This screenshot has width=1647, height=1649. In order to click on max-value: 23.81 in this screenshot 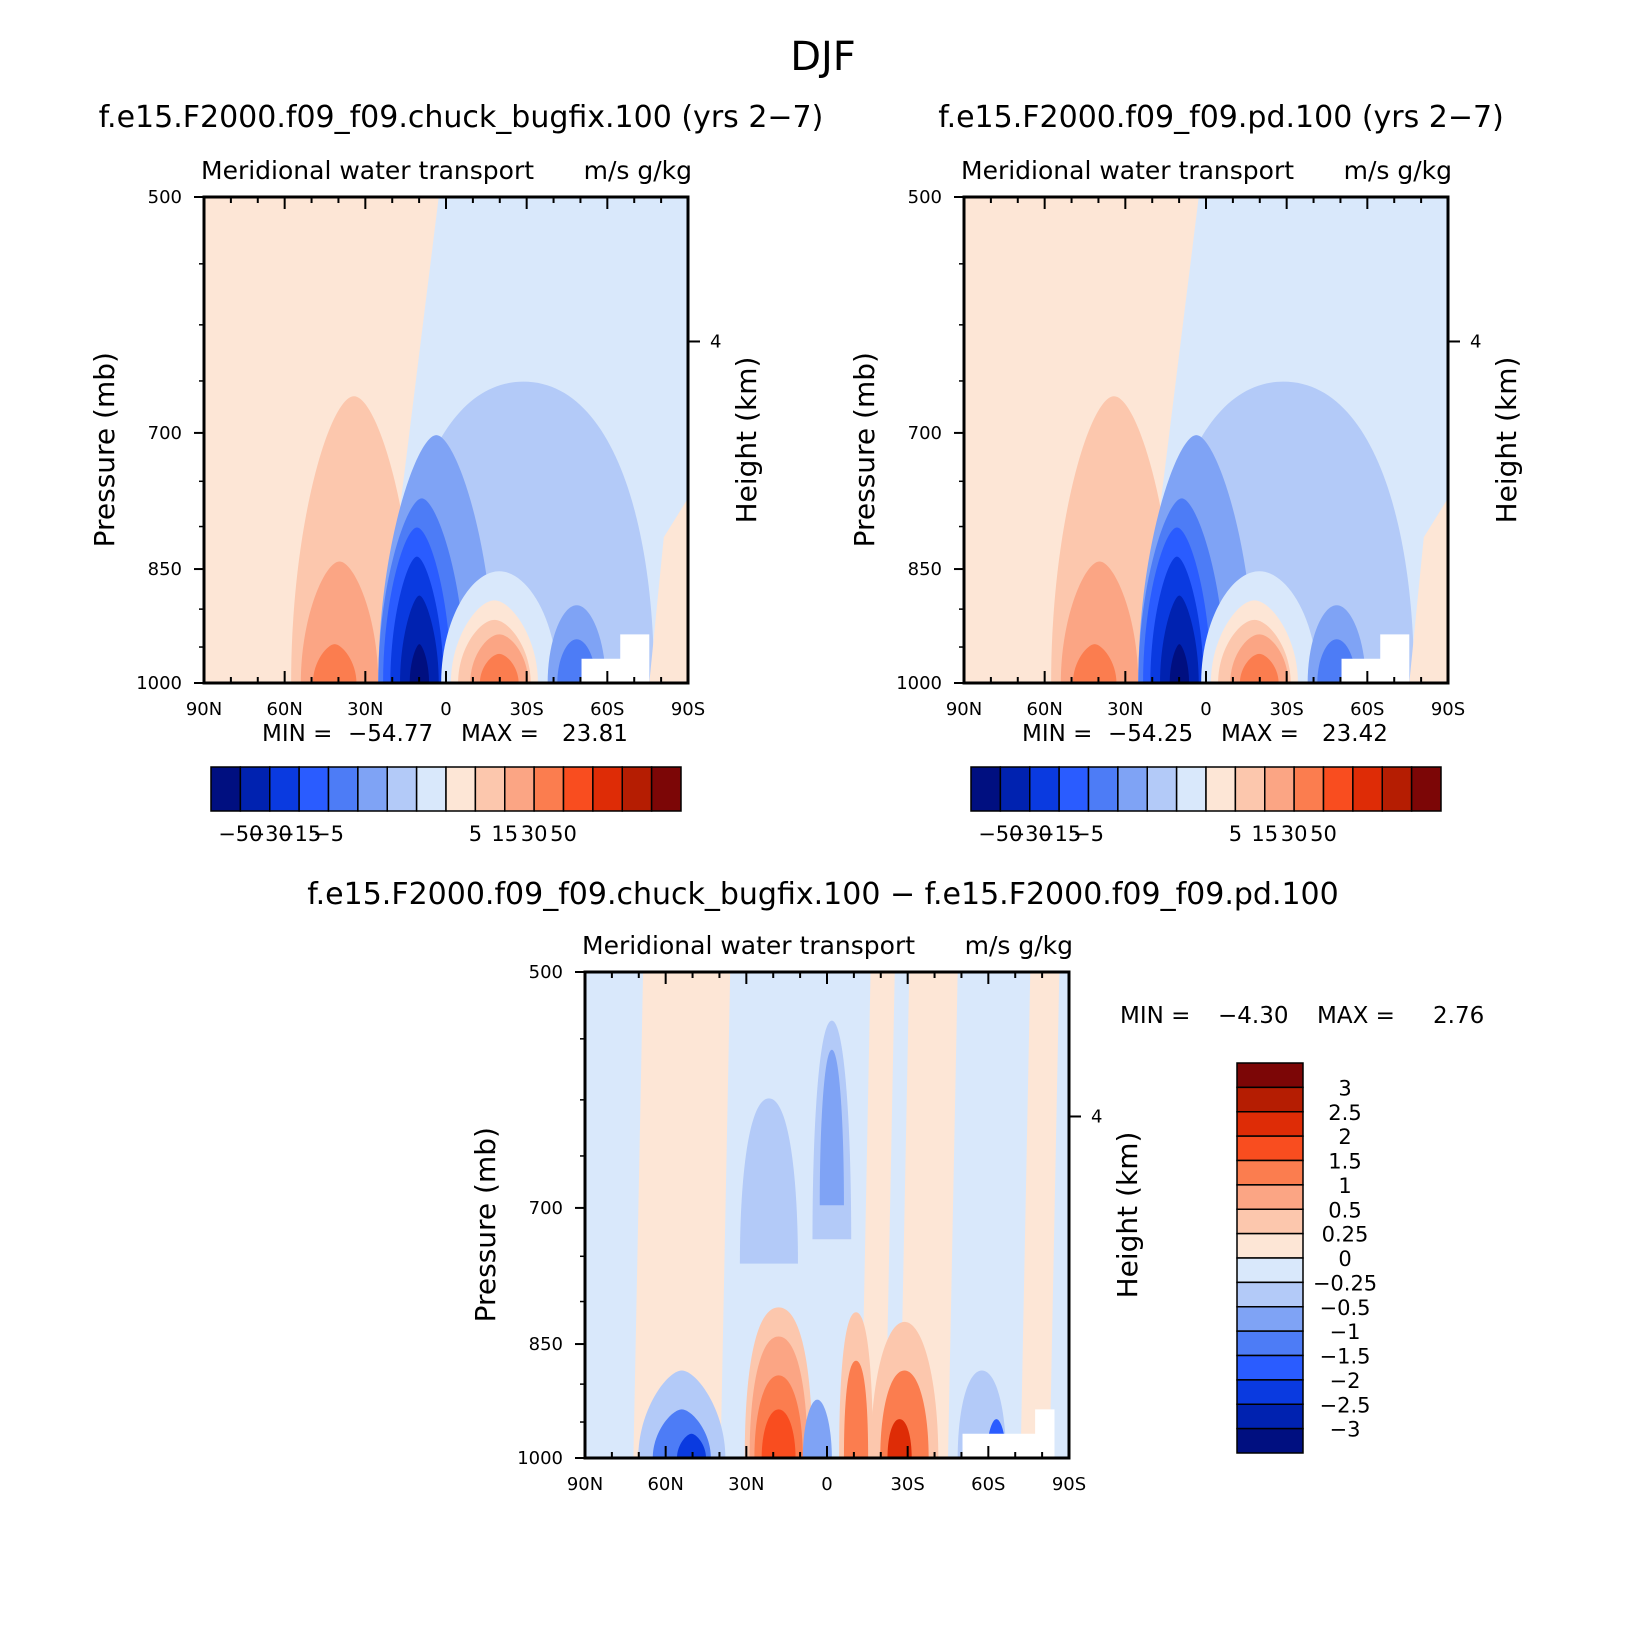, I will do `click(595, 734)`.